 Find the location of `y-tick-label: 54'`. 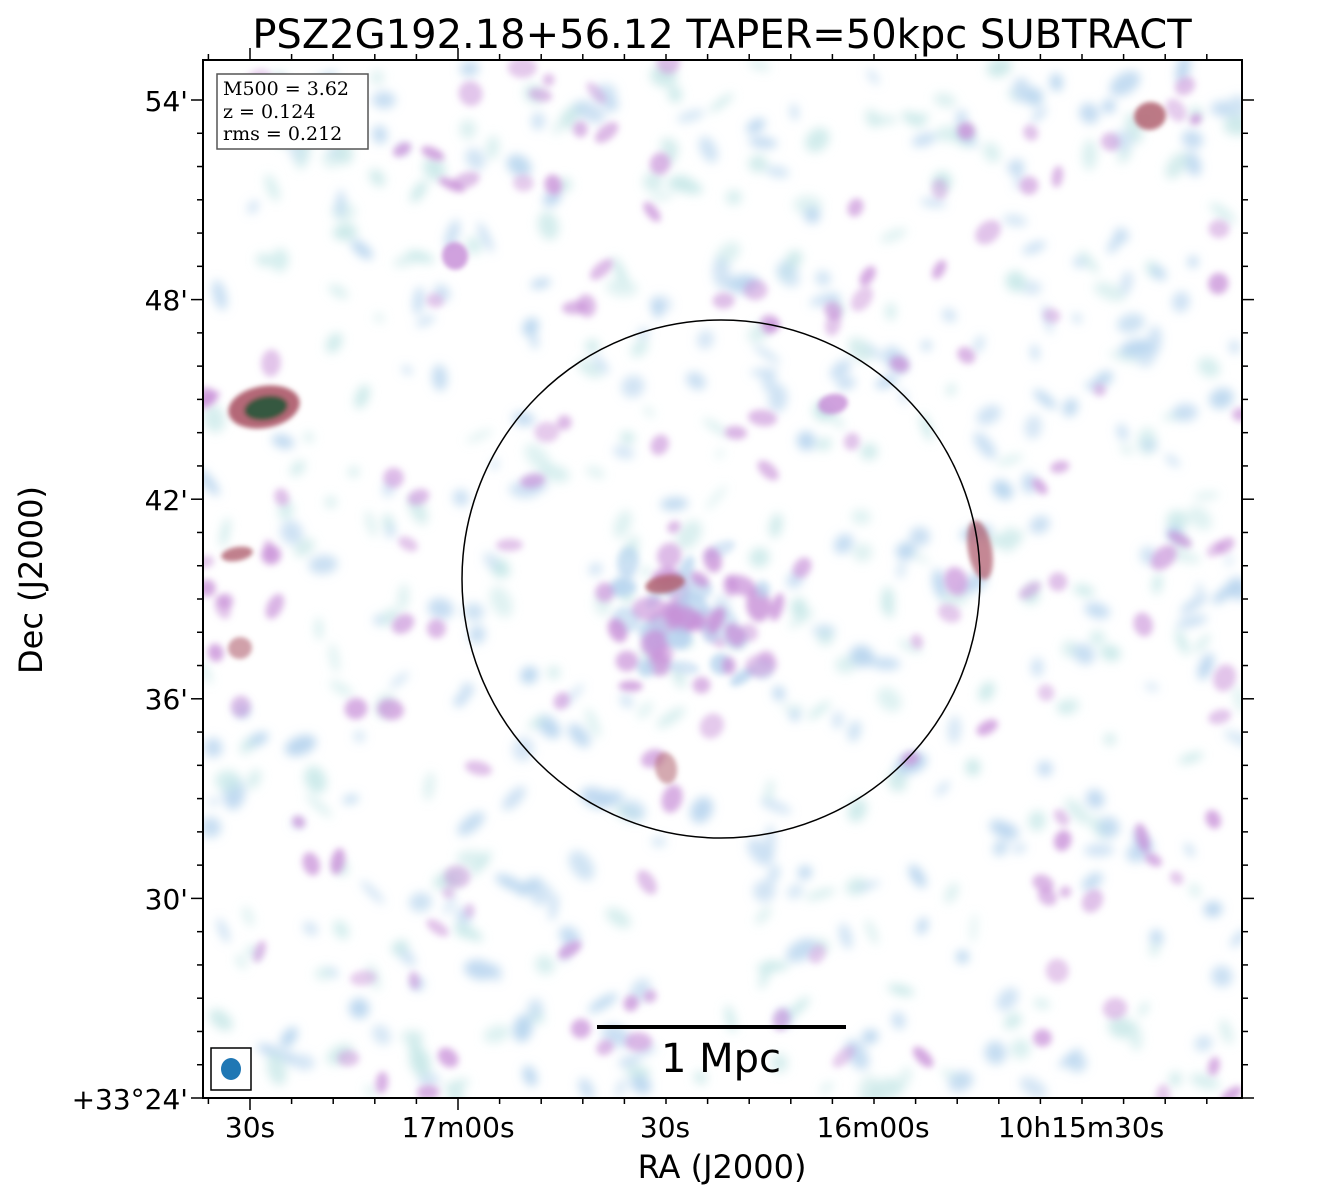

y-tick-label: 54' is located at coordinates (166, 101).